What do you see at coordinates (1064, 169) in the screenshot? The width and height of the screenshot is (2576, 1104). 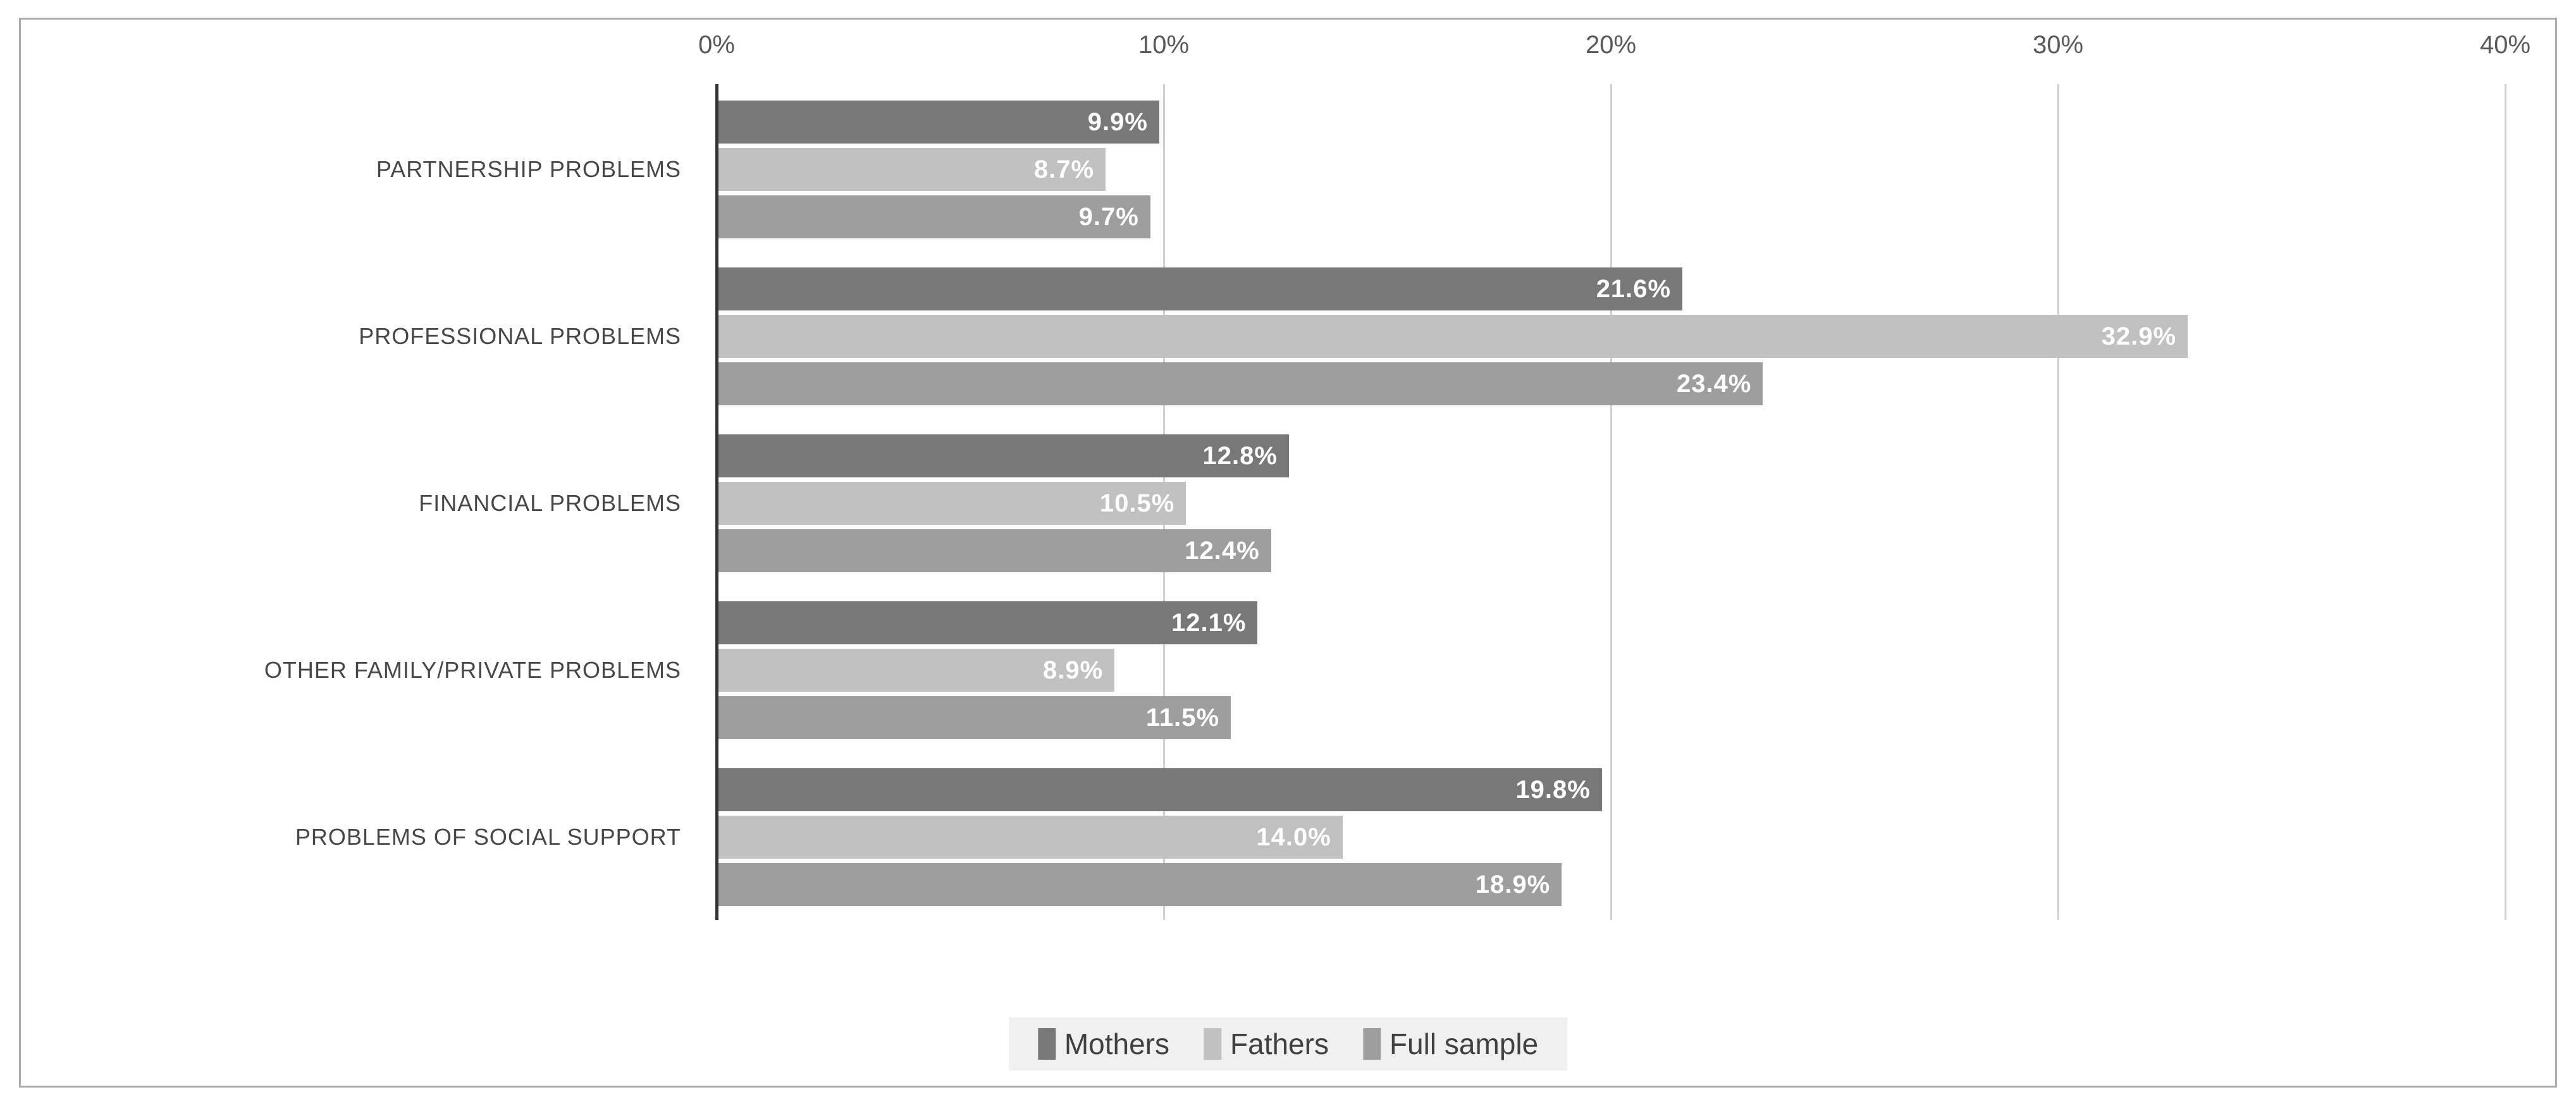 I see `bar-value-label: 8.7%` at bounding box center [1064, 169].